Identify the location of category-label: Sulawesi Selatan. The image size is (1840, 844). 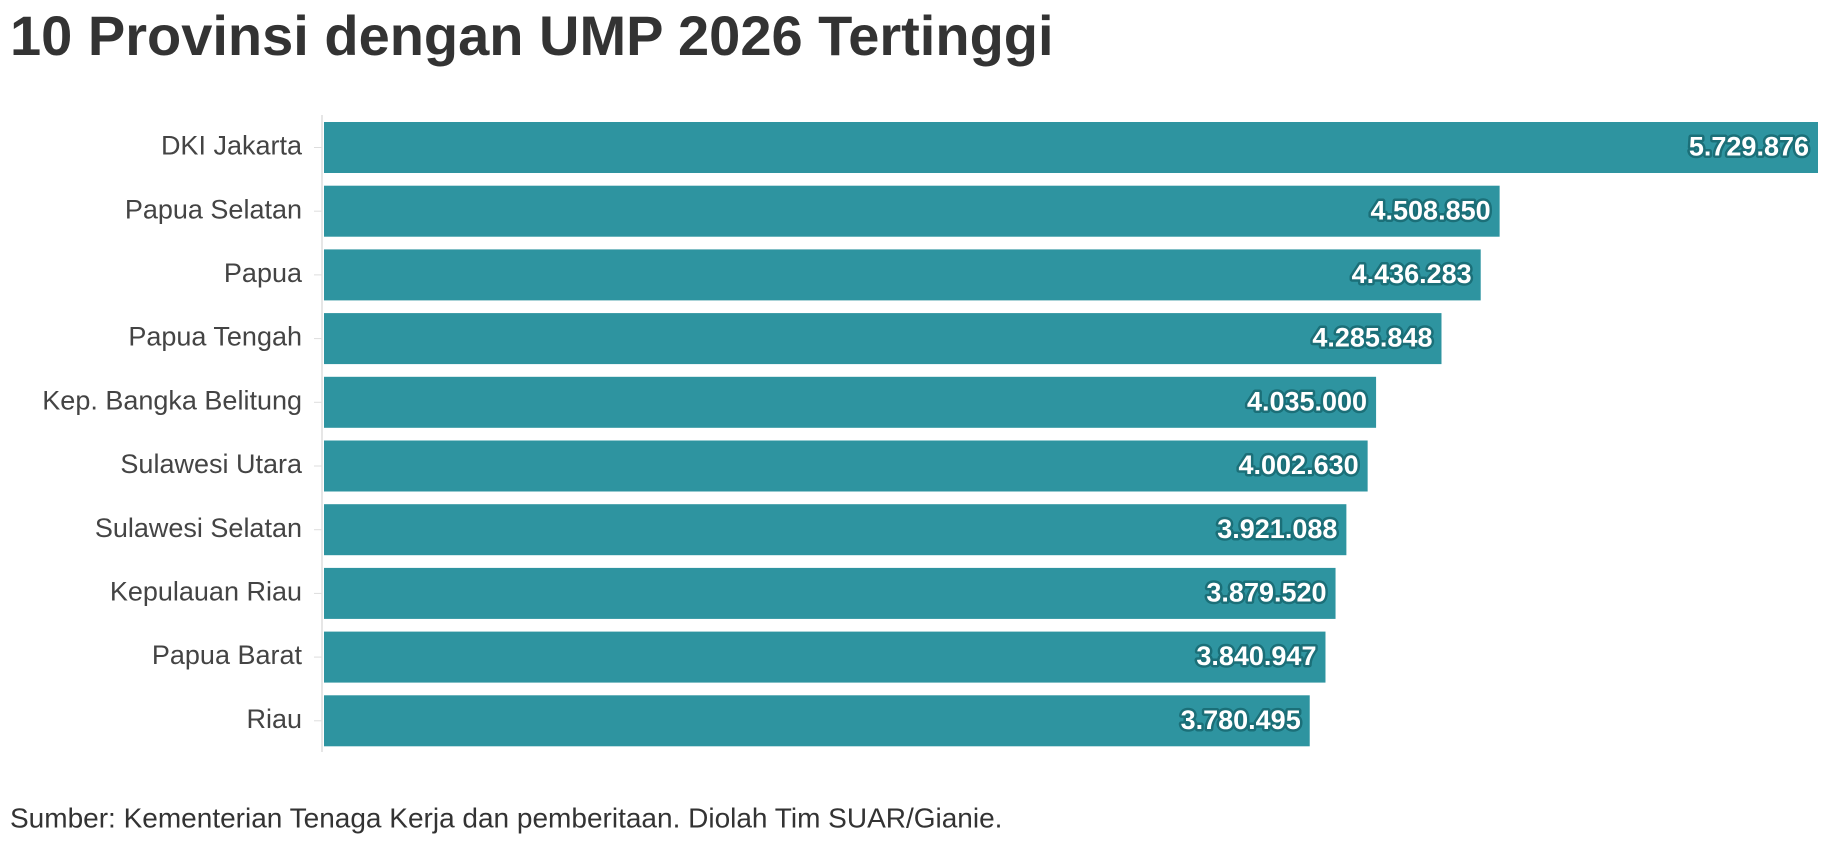
(198, 528).